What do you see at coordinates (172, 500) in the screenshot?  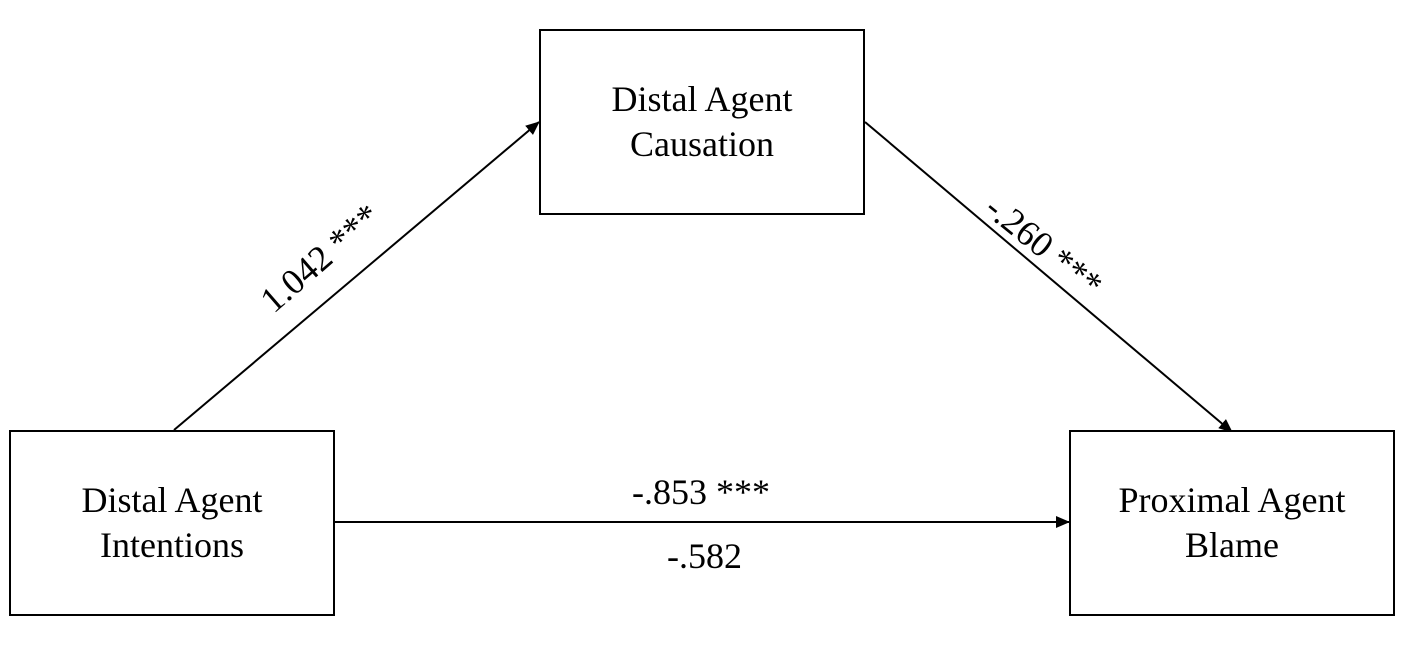 I see `predictor-label-line1: Distal Agent` at bounding box center [172, 500].